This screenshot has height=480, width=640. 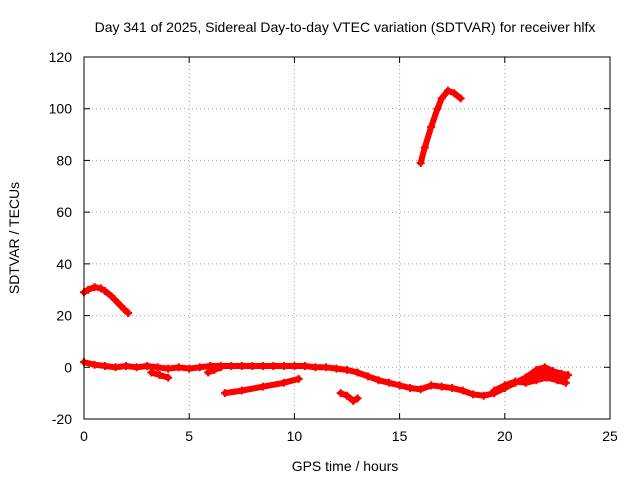 What do you see at coordinates (64, 316) in the screenshot?
I see `y-tick-label: 20` at bounding box center [64, 316].